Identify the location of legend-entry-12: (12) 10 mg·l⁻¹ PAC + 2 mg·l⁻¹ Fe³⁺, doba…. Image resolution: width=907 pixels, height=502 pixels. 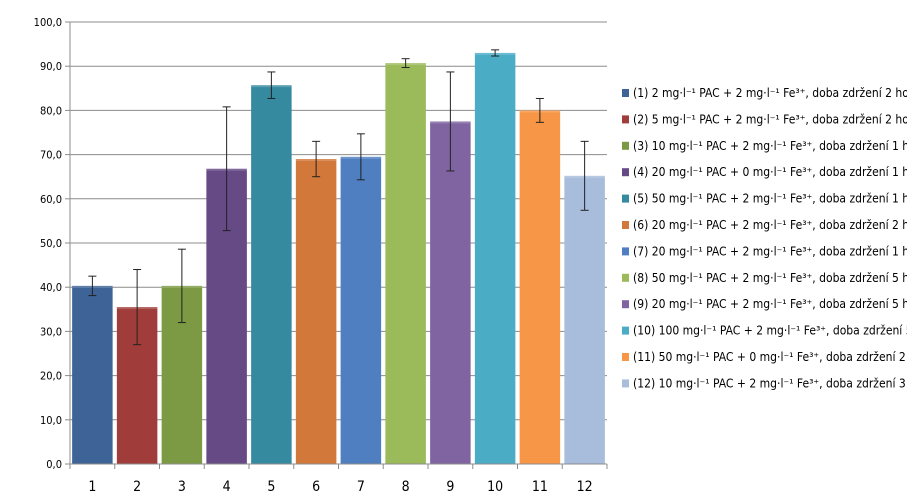
(770, 383).